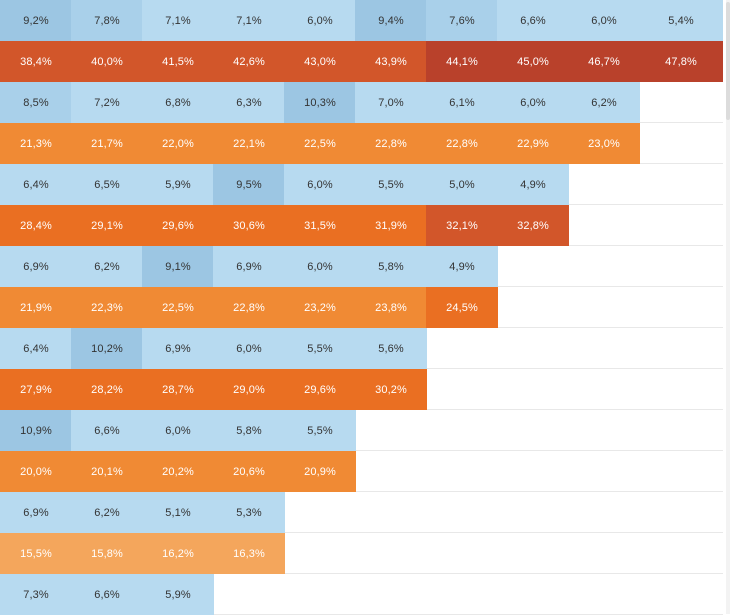  Describe the element at coordinates (462, 225) in the screenshot. I see `table-cell: 32,1%` at that location.